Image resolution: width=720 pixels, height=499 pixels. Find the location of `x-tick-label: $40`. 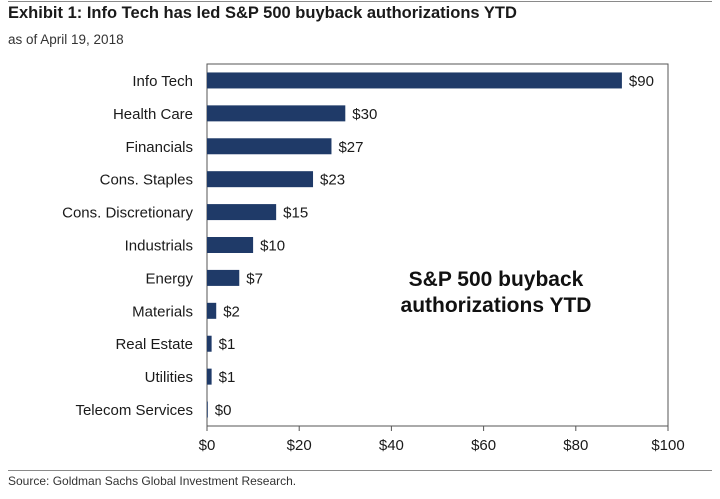

x-tick-label: $40 is located at coordinates (391, 445).